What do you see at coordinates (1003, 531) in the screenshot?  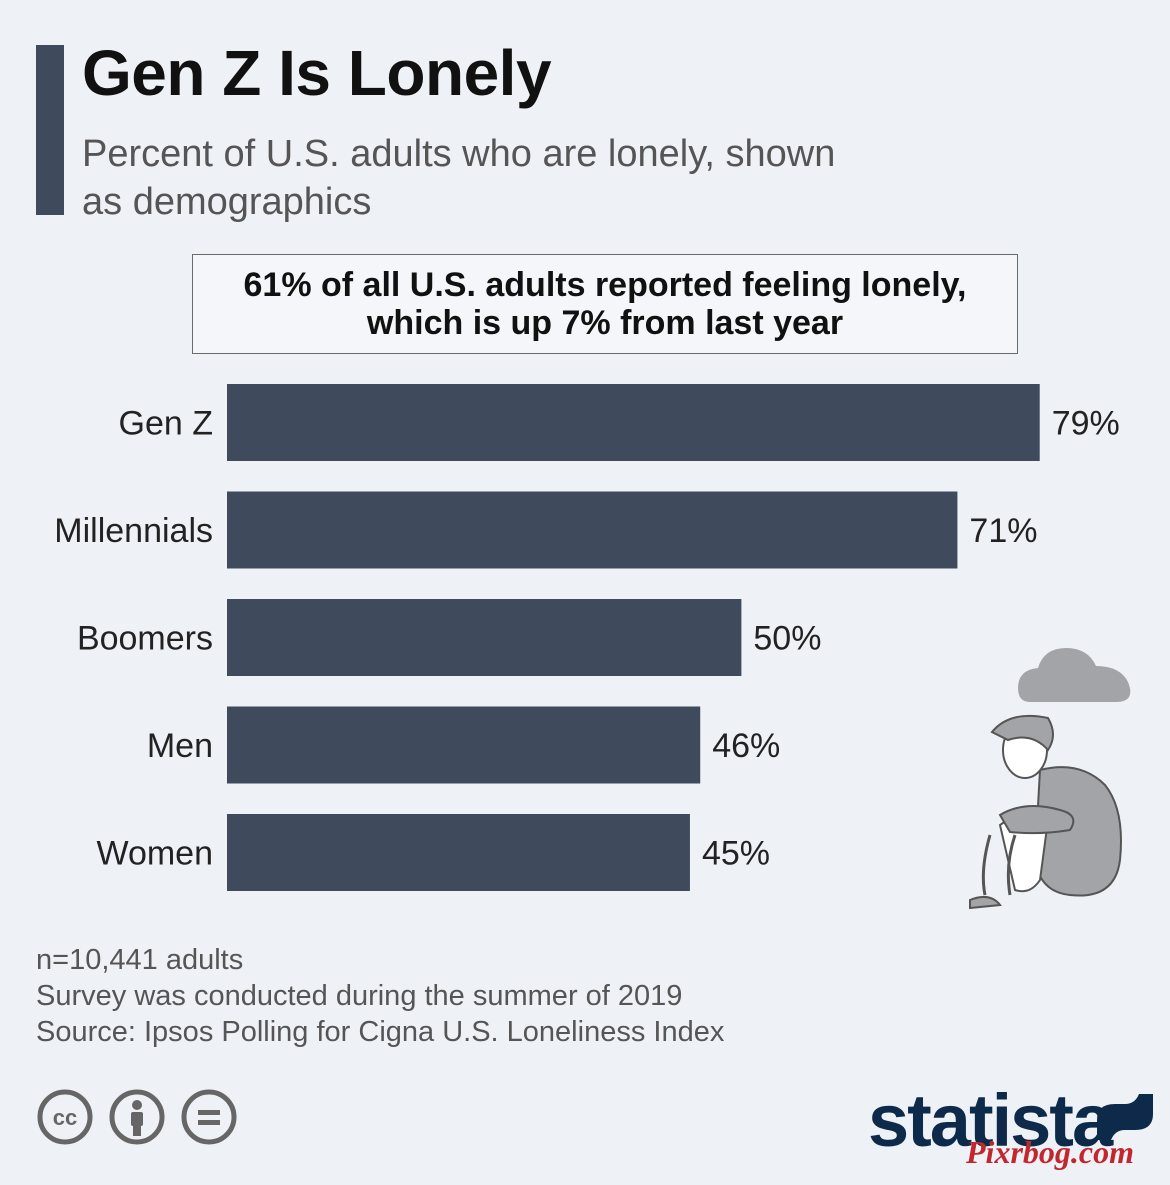 I see `value-label-millennials: 71%` at bounding box center [1003, 531].